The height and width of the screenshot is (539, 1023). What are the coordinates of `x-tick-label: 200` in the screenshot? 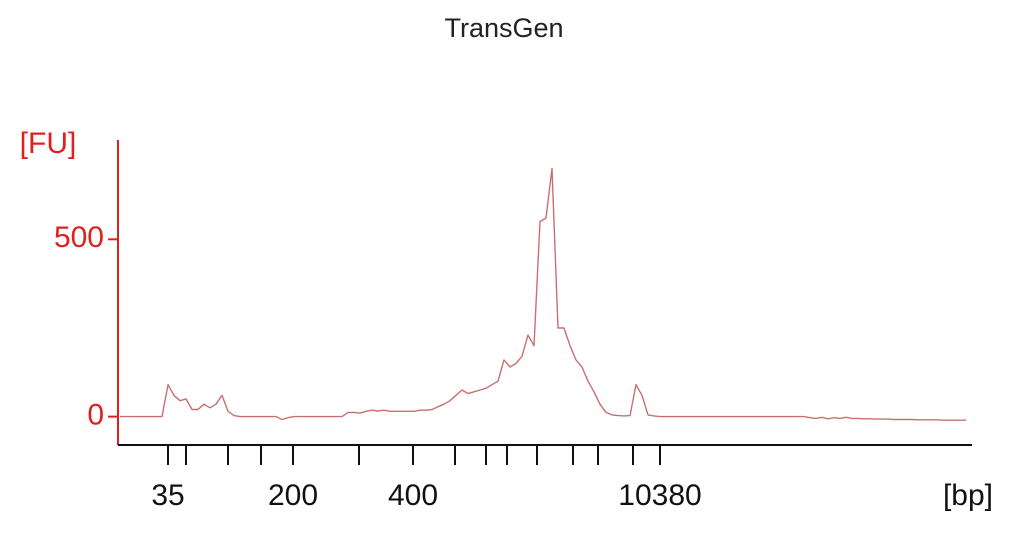 It's located at (293, 495).